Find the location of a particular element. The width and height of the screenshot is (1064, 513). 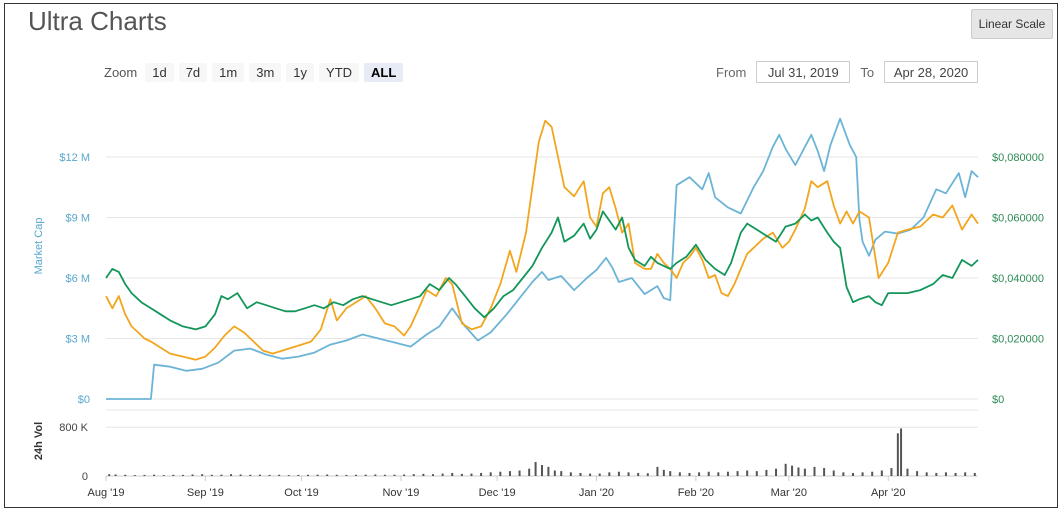

zoom-ytd-button: YTD is located at coordinates (339, 72).